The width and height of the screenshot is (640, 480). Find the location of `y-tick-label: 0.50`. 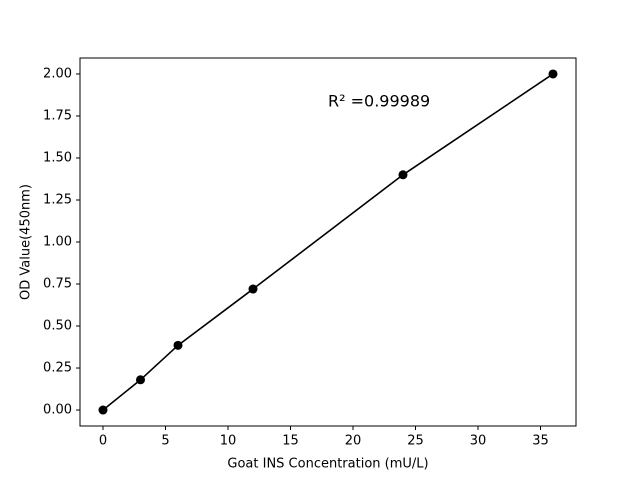

y-tick-label: 0.50 is located at coordinates (57, 326).